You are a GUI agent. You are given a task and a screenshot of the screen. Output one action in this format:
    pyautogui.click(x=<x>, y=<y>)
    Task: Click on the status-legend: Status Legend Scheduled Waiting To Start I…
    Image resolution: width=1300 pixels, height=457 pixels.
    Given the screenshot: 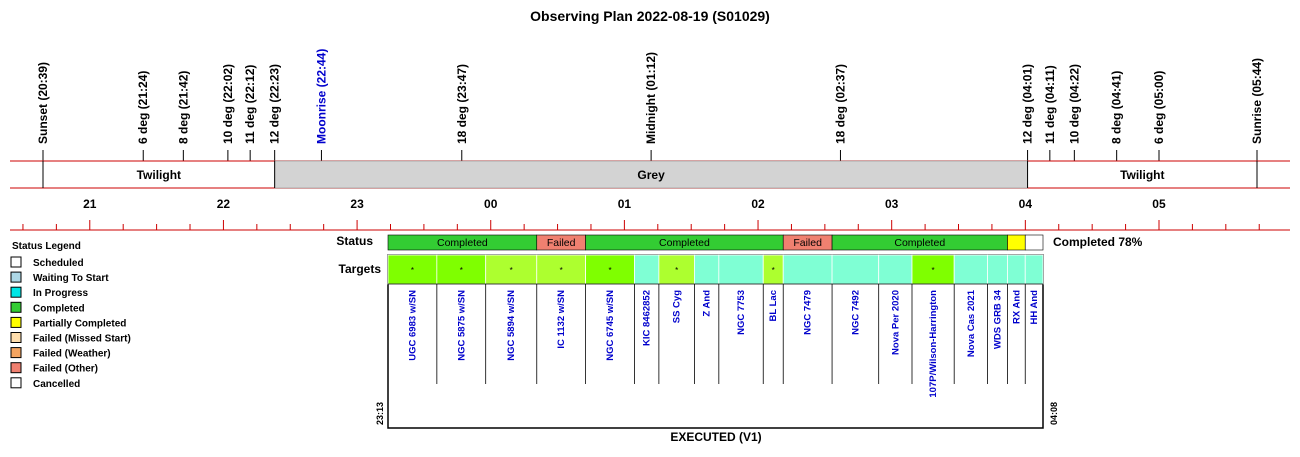 What is the action you would take?
    pyautogui.click(x=70, y=315)
    